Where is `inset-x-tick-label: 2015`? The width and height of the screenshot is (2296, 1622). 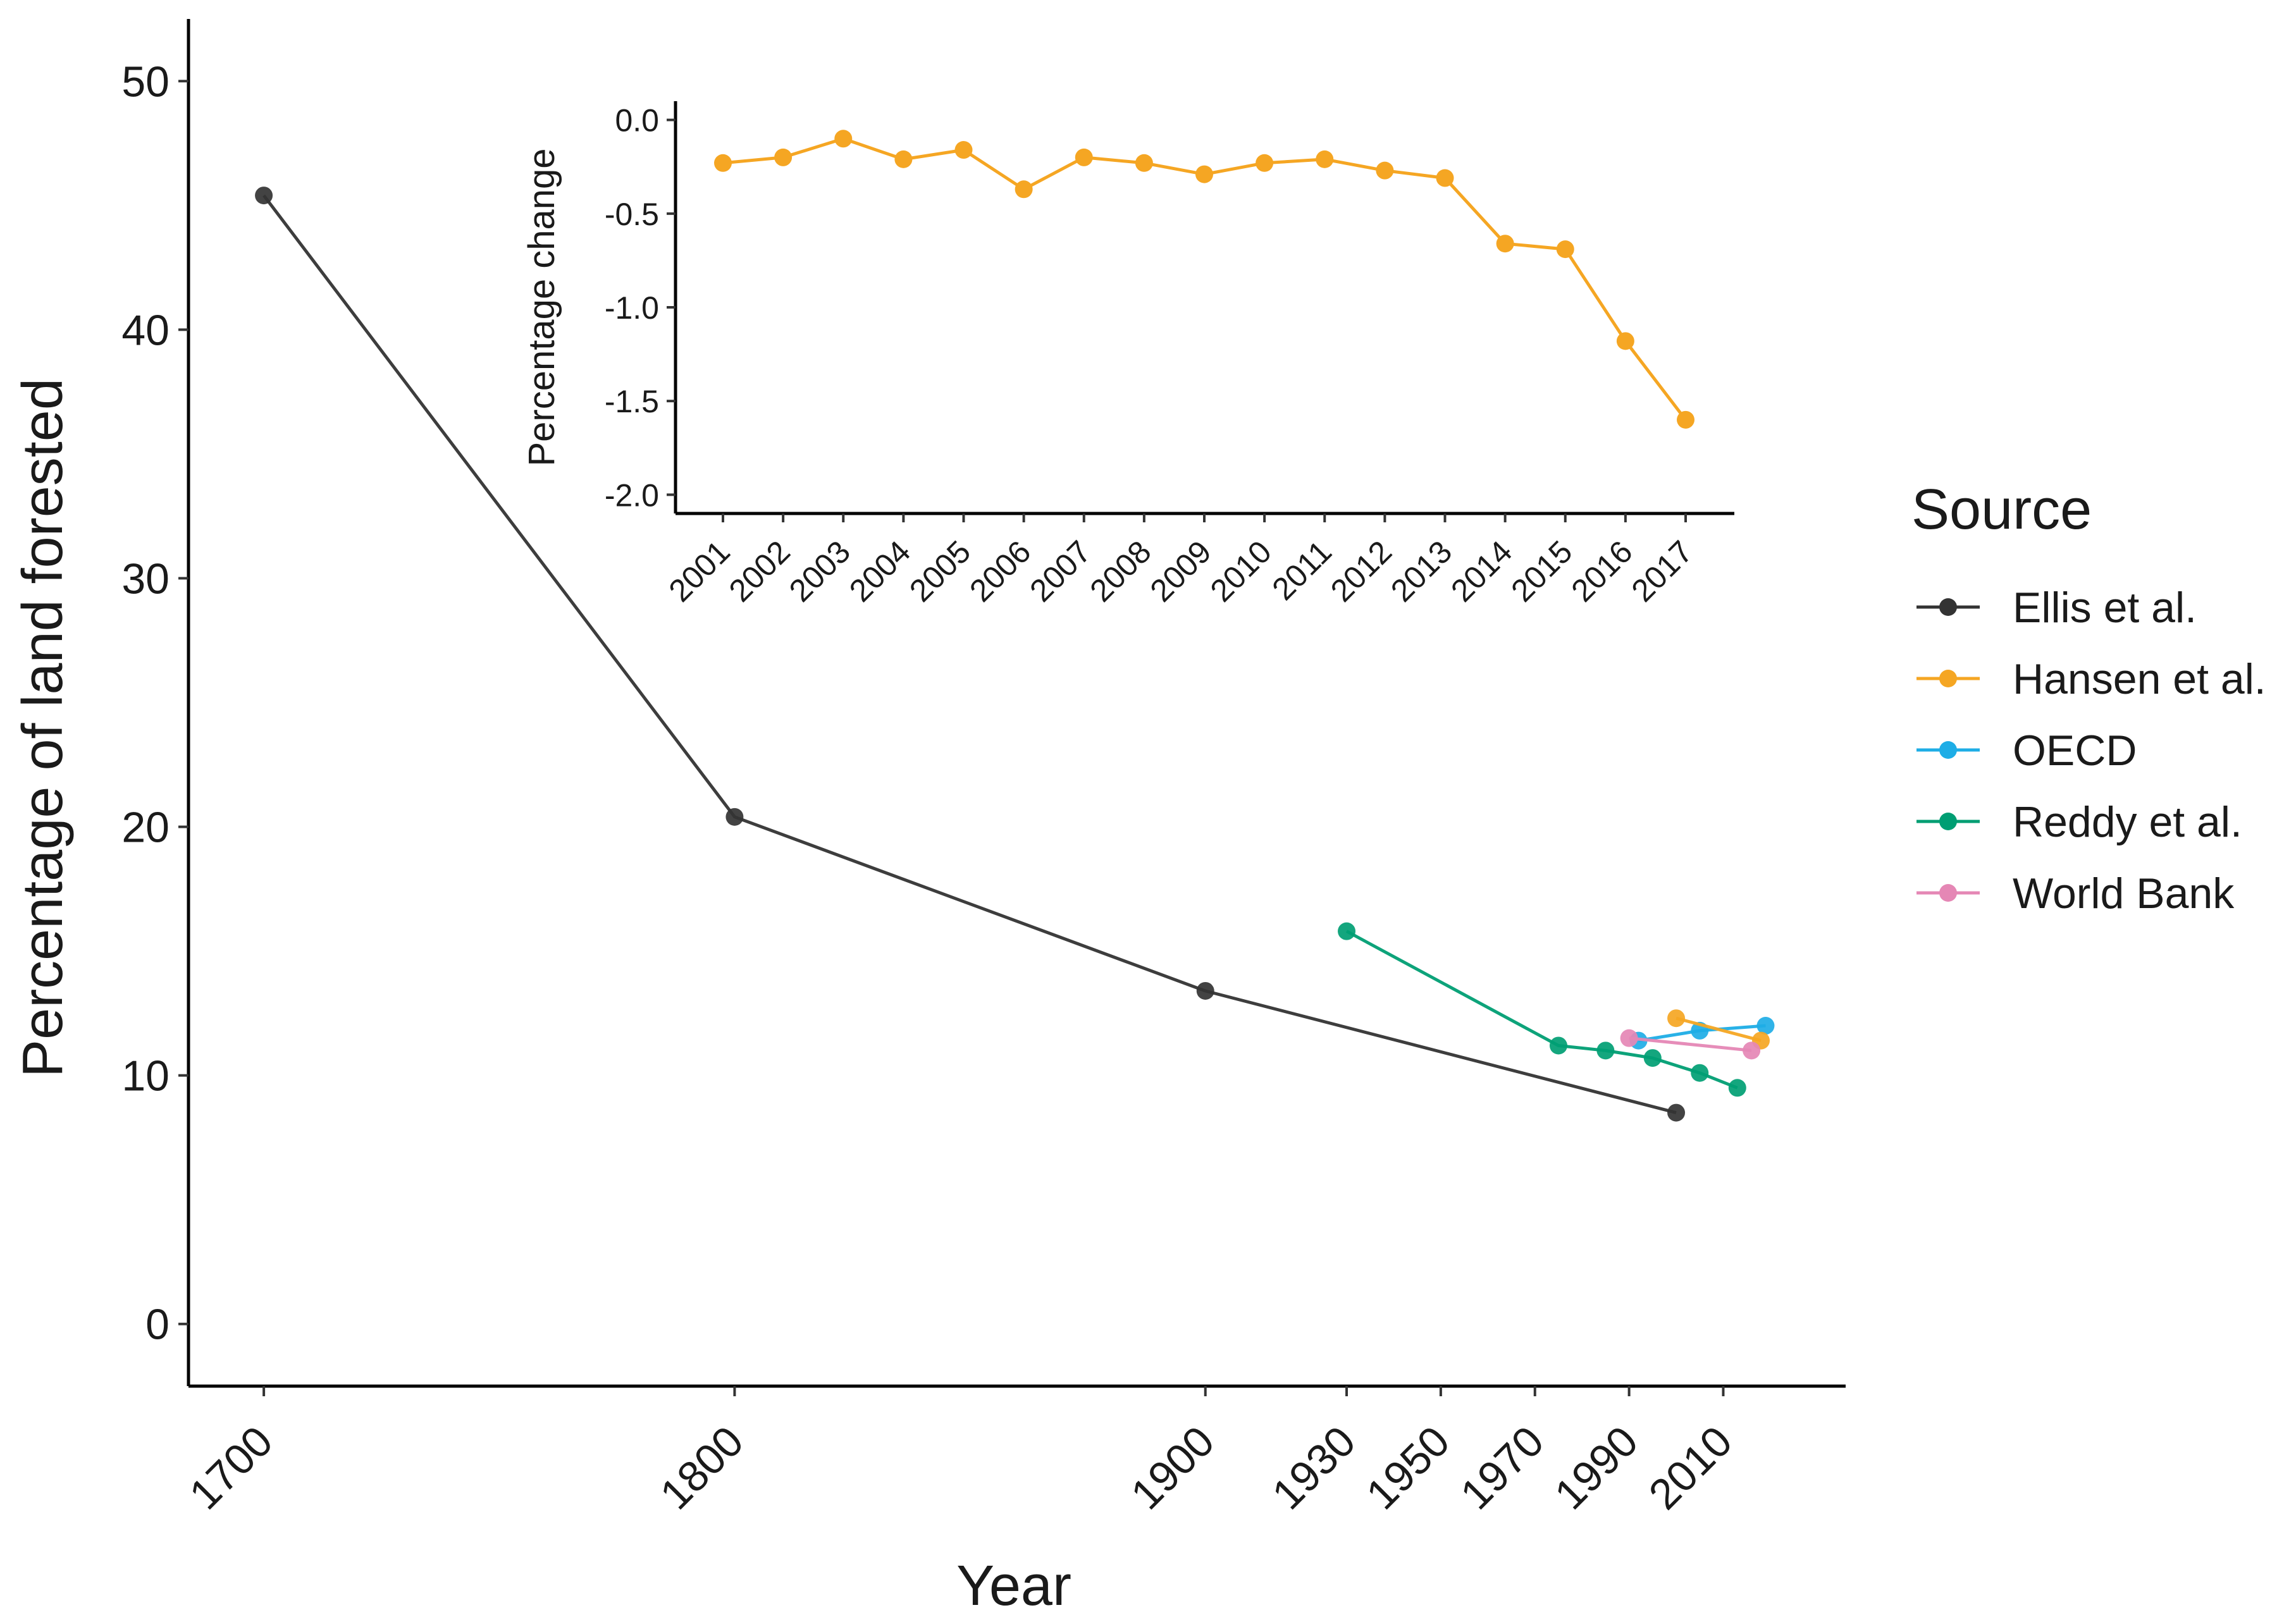 inset-x-tick-label: 2015 is located at coordinates (1541, 571).